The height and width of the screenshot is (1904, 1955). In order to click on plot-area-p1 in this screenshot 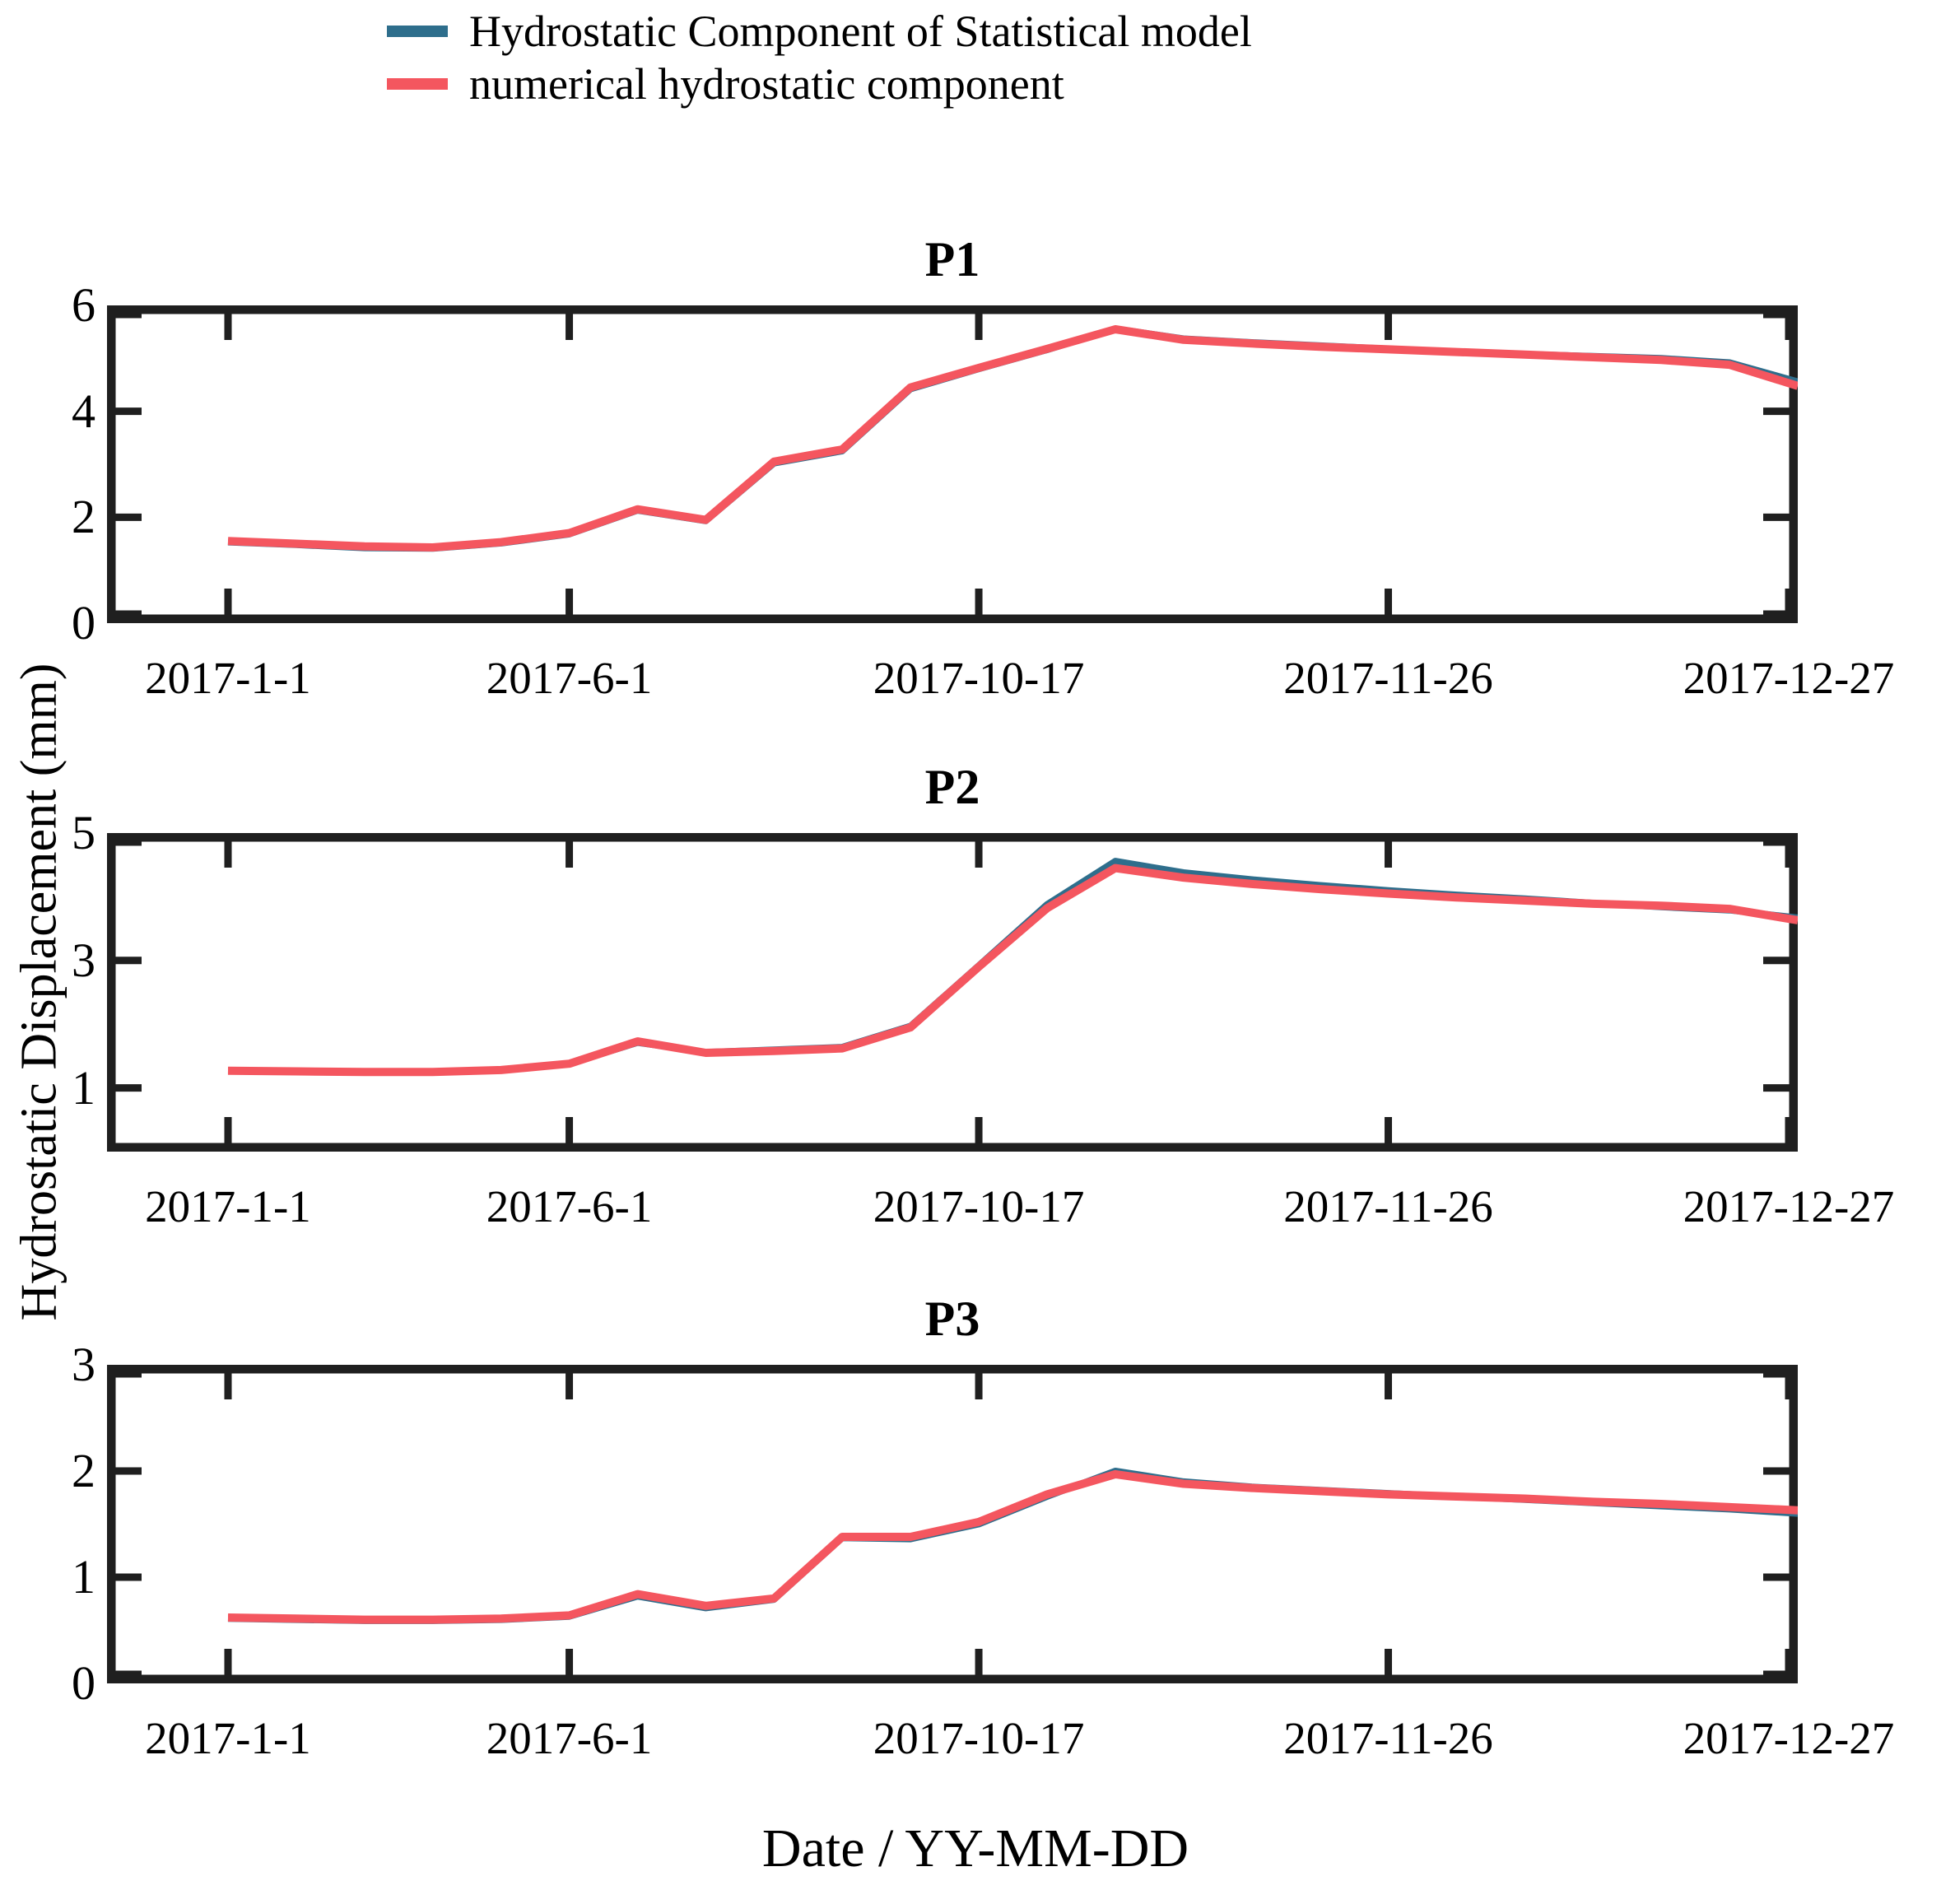, I will do `click(952, 464)`.